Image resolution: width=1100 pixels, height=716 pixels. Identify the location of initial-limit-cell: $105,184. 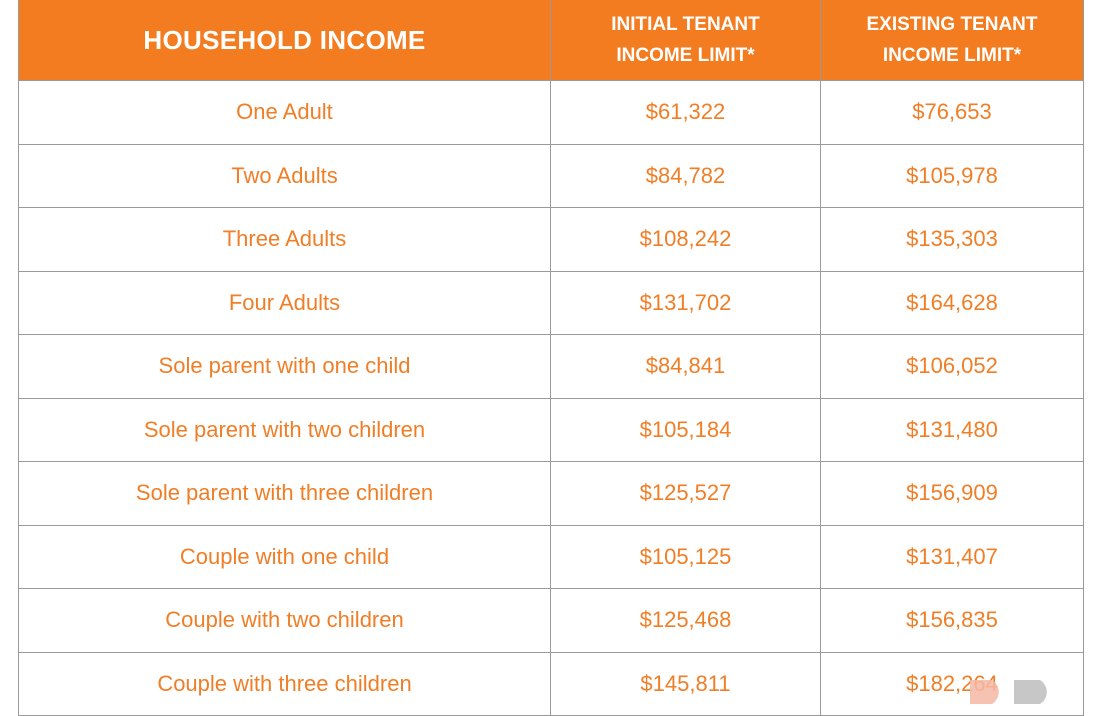
(685, 429).